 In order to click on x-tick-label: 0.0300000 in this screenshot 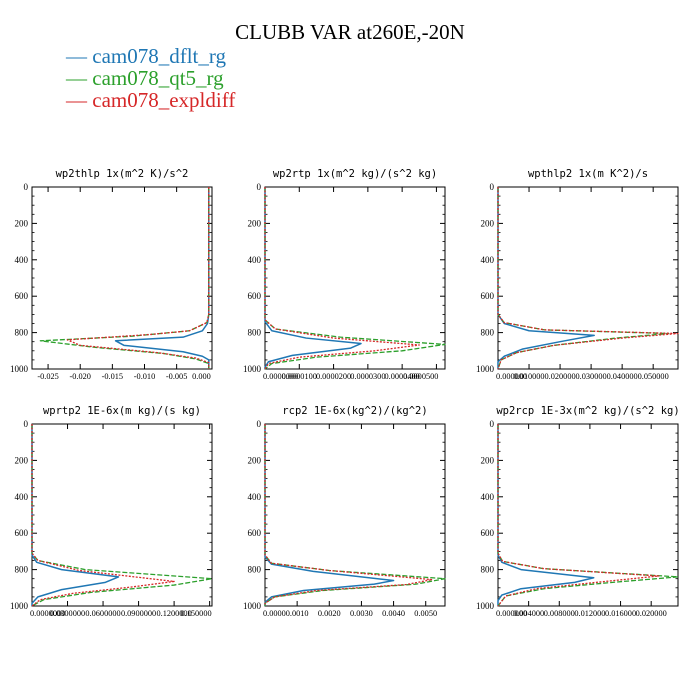, I will do `click(67, 613)`.